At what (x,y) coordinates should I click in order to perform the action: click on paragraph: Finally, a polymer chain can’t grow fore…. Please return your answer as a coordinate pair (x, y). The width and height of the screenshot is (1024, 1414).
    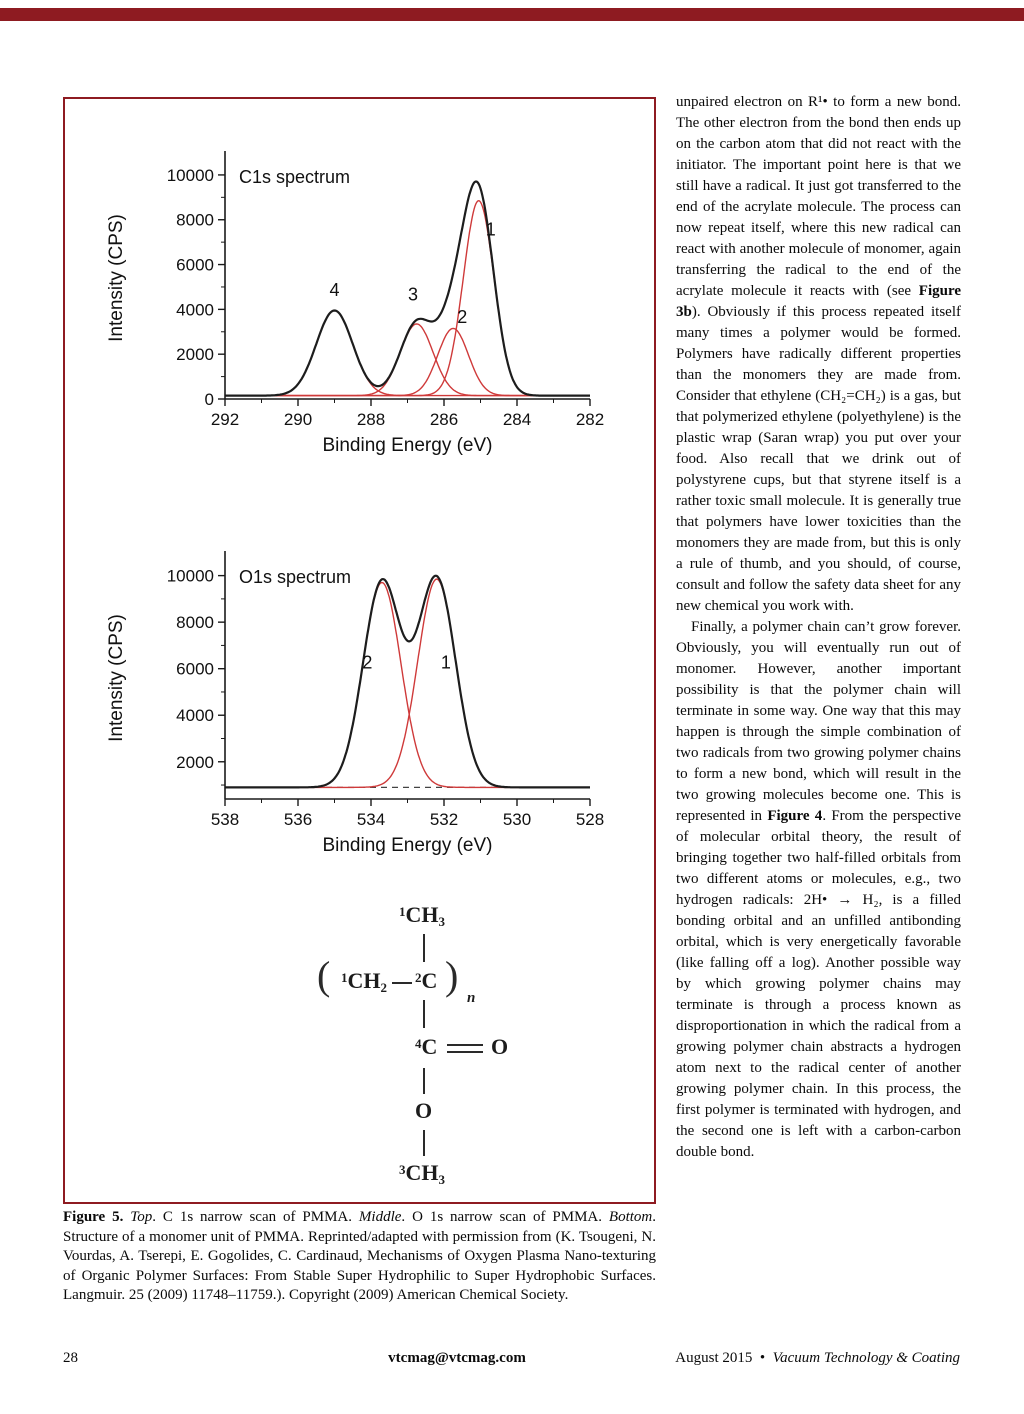
    Looking at the image, I should click on (818, 889).